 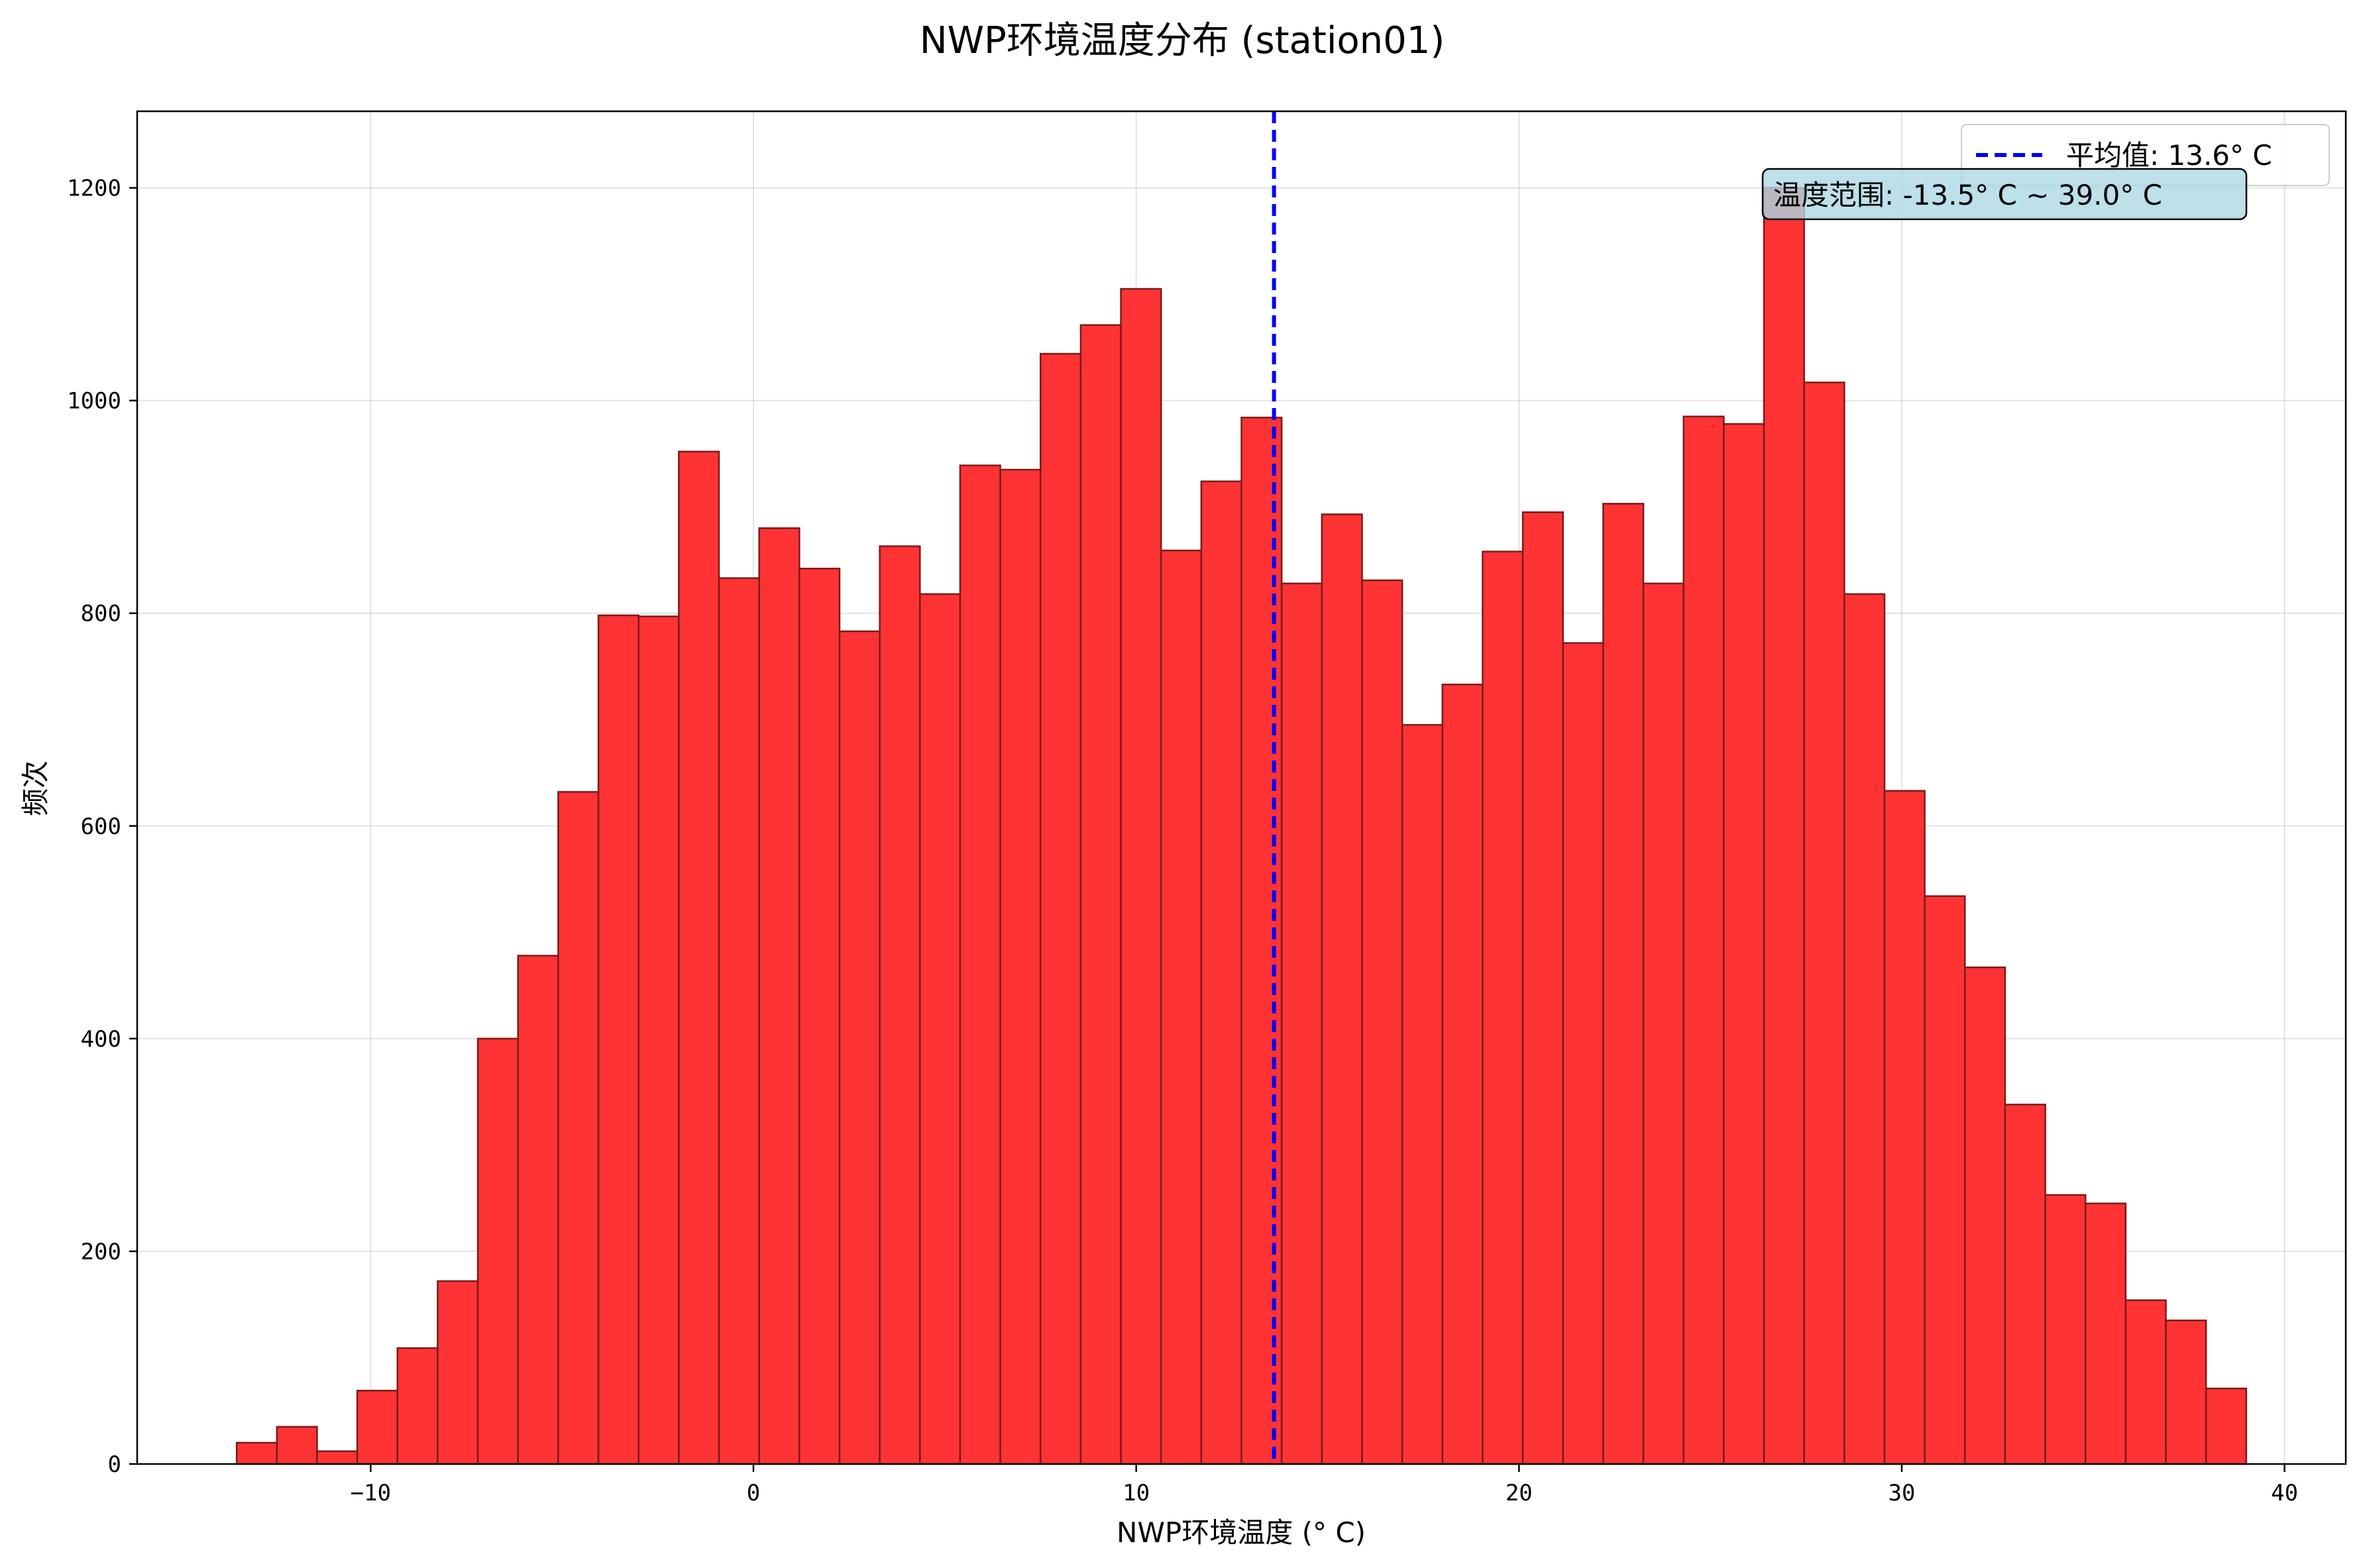 I want to click on legend-mean-label: 平均值: 13.6° C, so click(x=2169, y=155).